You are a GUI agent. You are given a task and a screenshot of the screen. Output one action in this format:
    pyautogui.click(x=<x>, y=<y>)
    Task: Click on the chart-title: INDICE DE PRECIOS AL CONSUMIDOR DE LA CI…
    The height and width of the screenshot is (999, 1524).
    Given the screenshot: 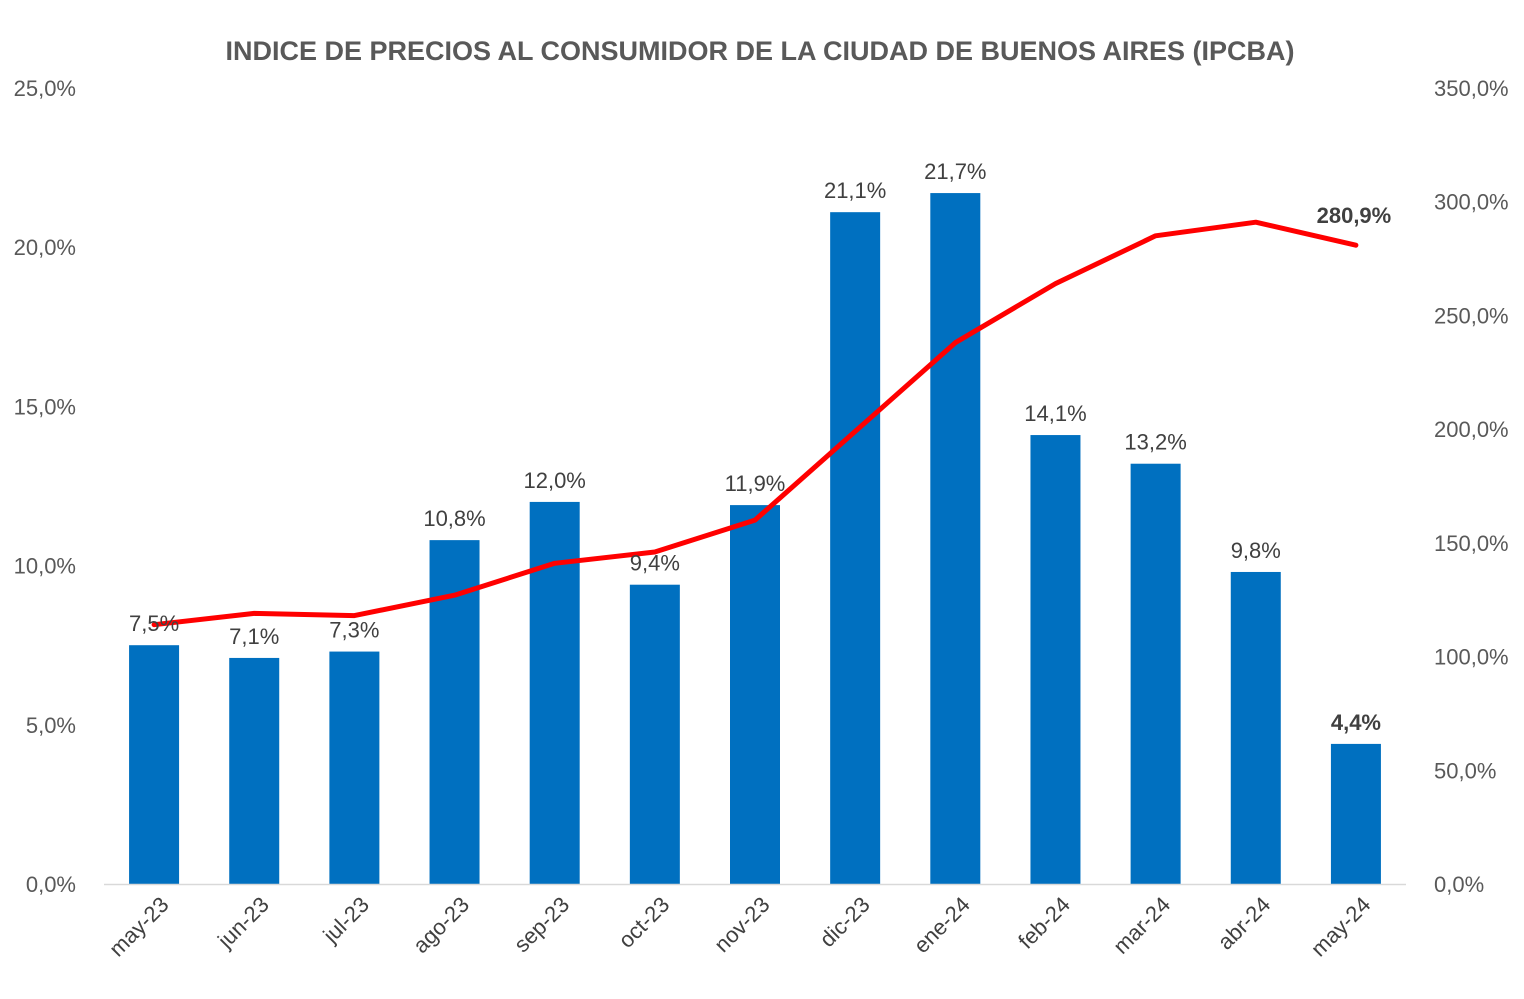 What is the action you would take?
    pyautogui.click(x=759, y=51)
    